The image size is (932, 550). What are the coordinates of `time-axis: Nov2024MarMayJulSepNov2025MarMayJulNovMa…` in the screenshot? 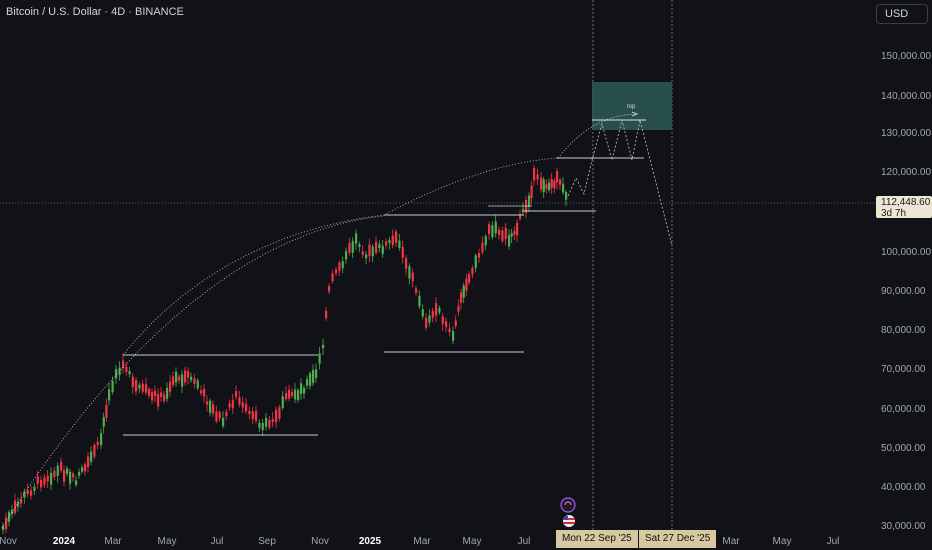 It's located at (419, 541).